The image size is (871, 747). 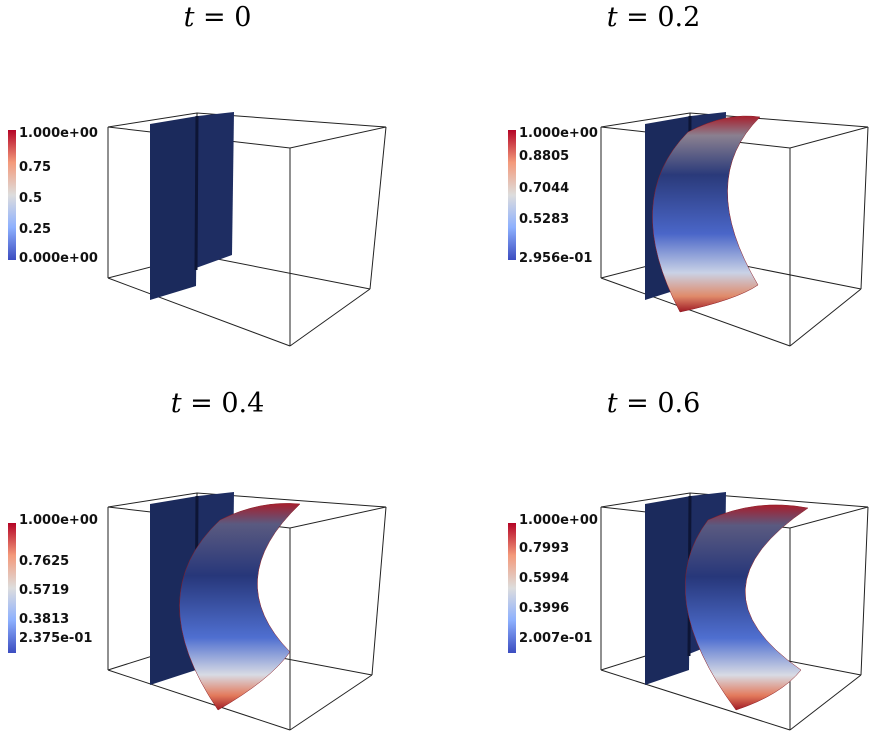 I want to click on title-value: = 0.6, so click(x=659, y=403).